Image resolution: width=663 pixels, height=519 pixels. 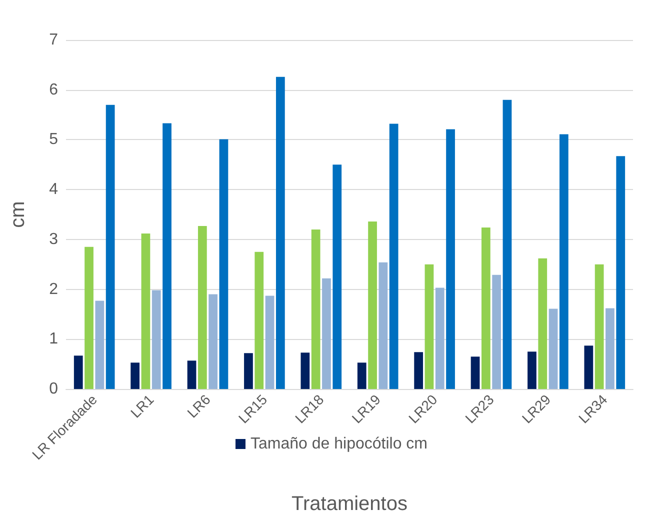 What do you see at coordinates (53, 239) in the screenshot?
I see `y-tick-label: 3` at bounding box center [53, 239].